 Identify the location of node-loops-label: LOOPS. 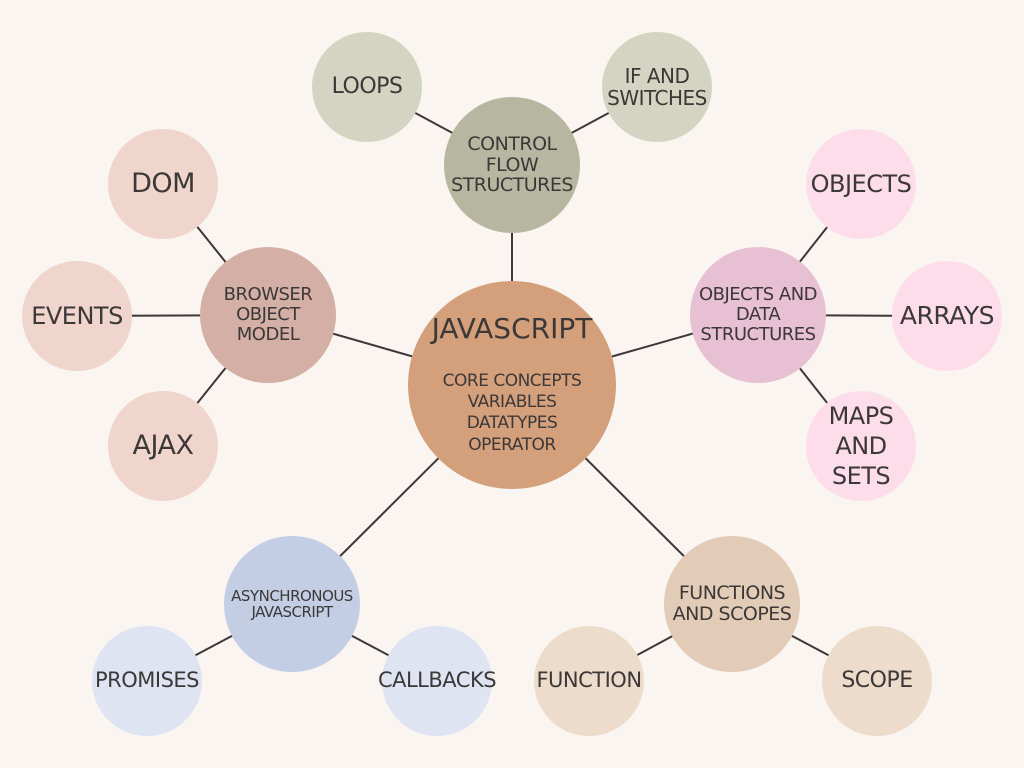
(367, 86).